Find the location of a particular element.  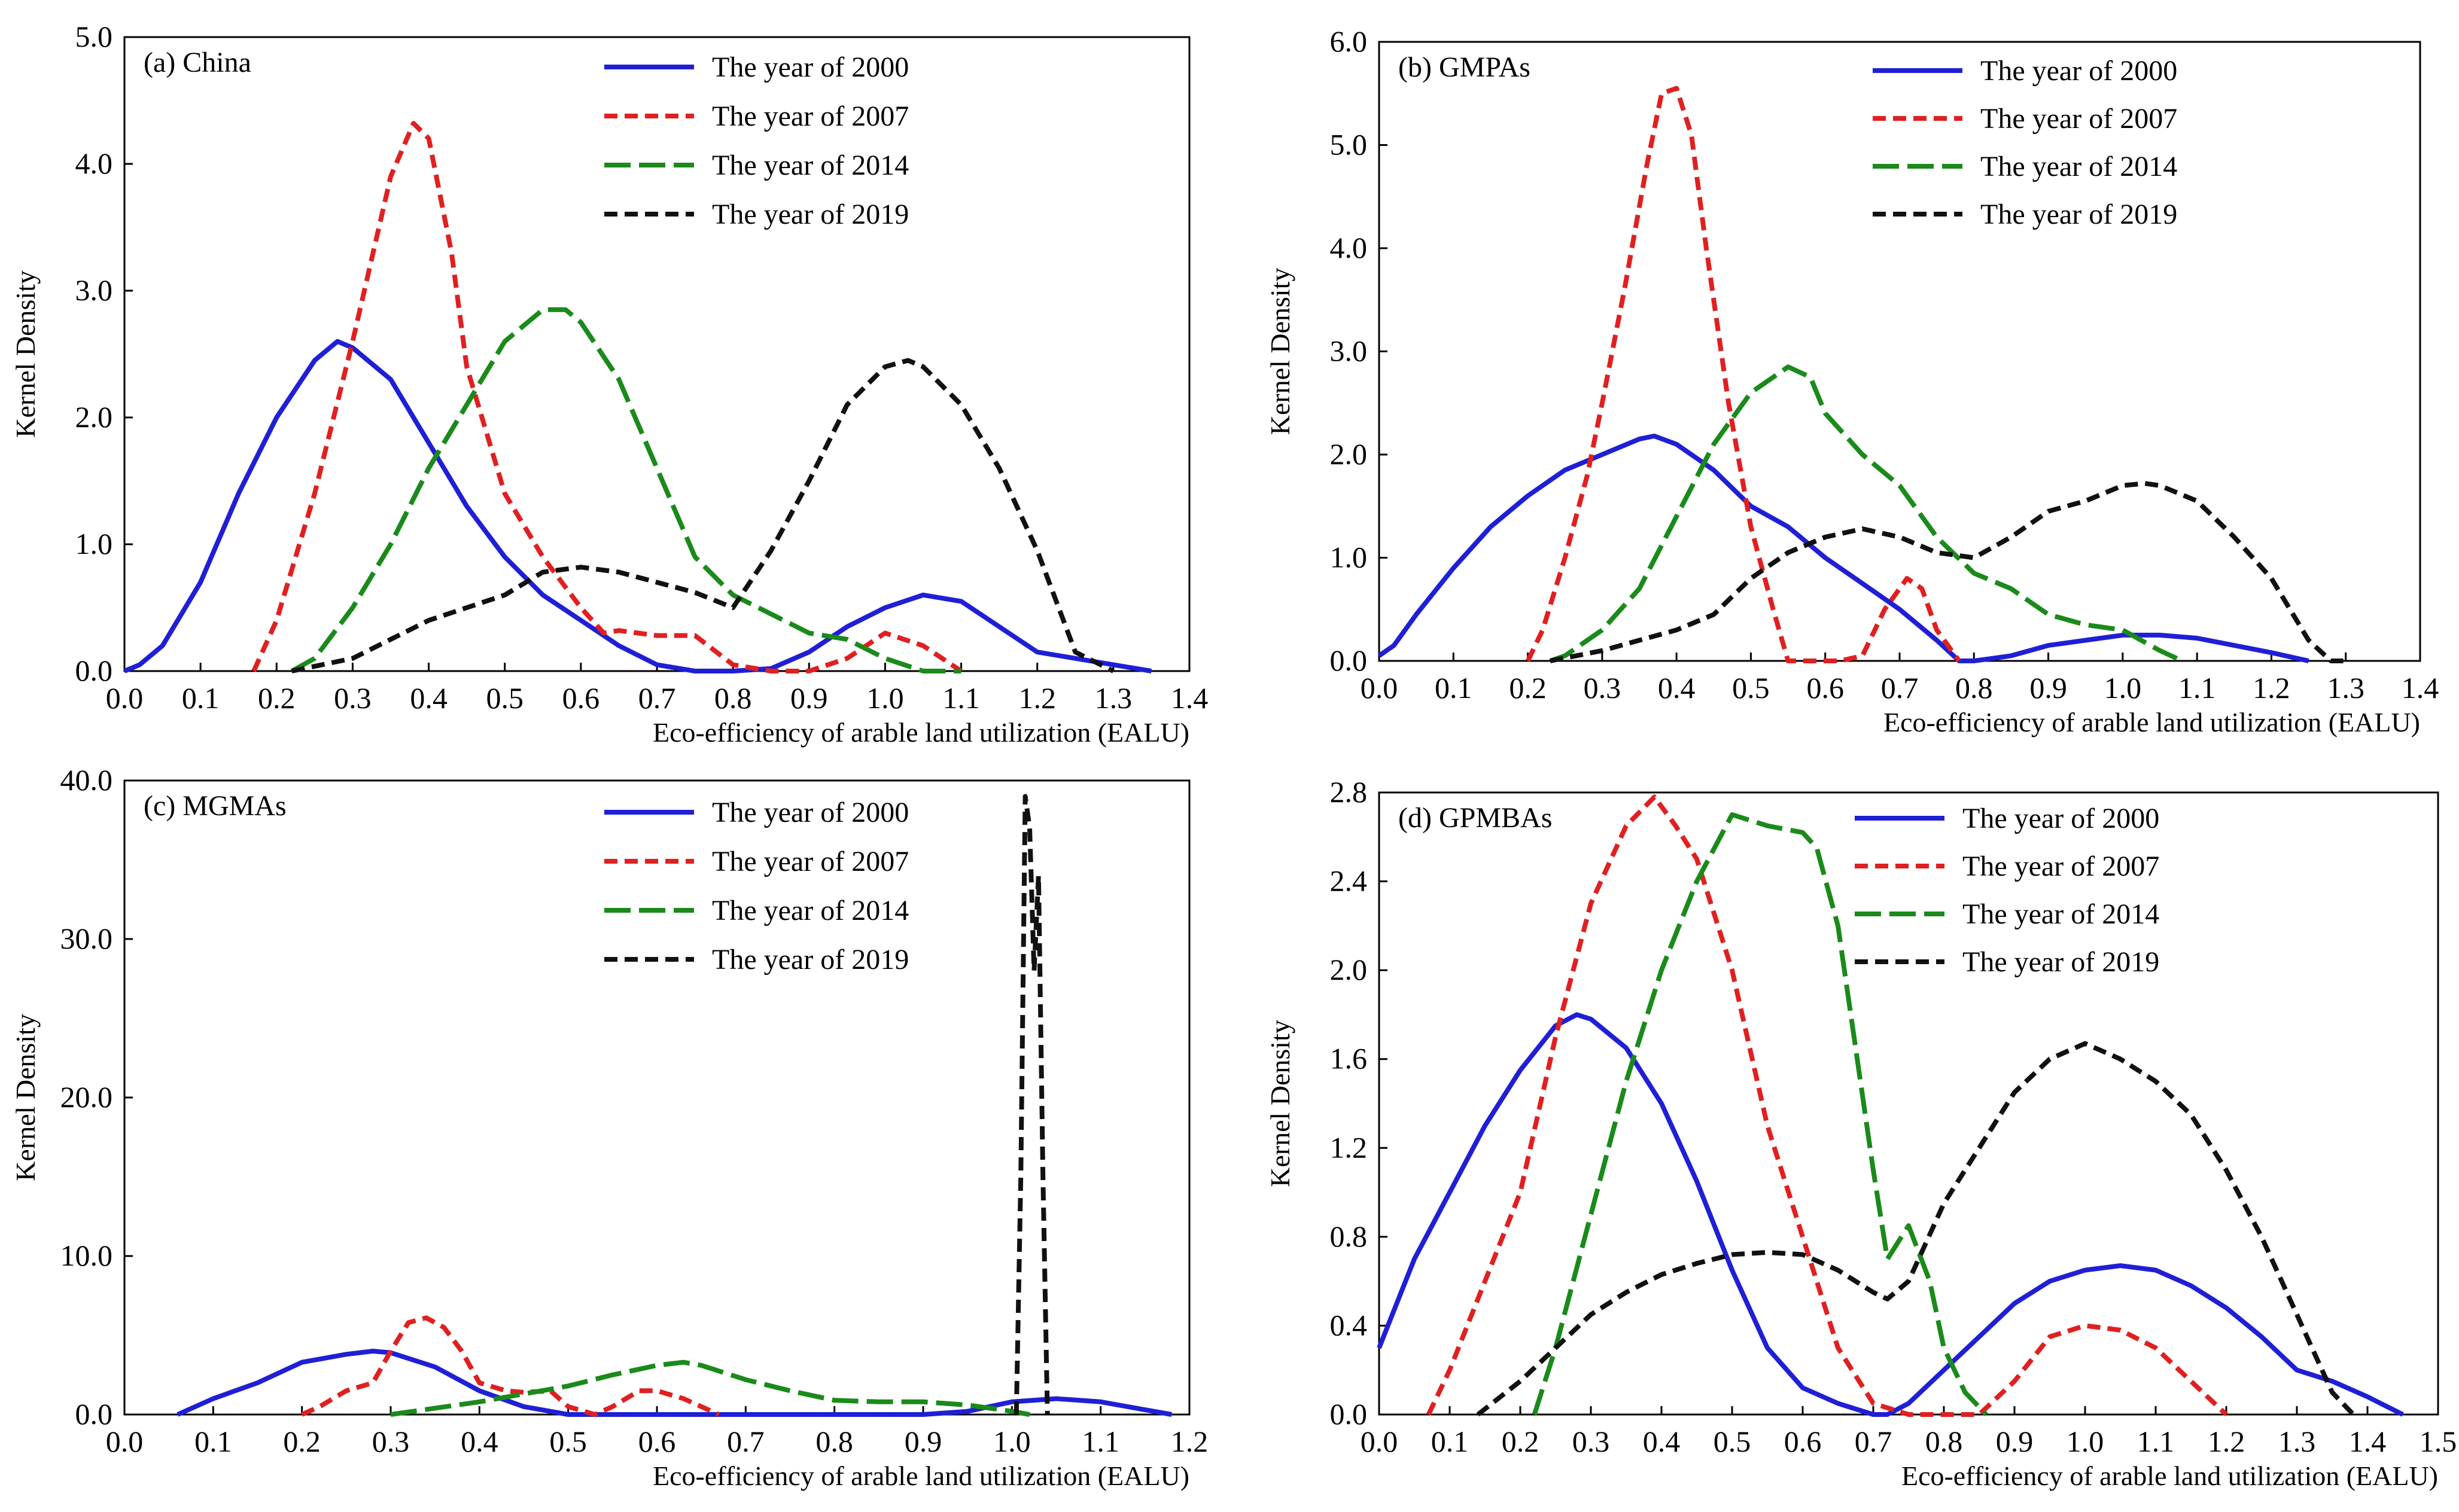

y-tick-label: 4.0 is located at coordinates (1349, 247).